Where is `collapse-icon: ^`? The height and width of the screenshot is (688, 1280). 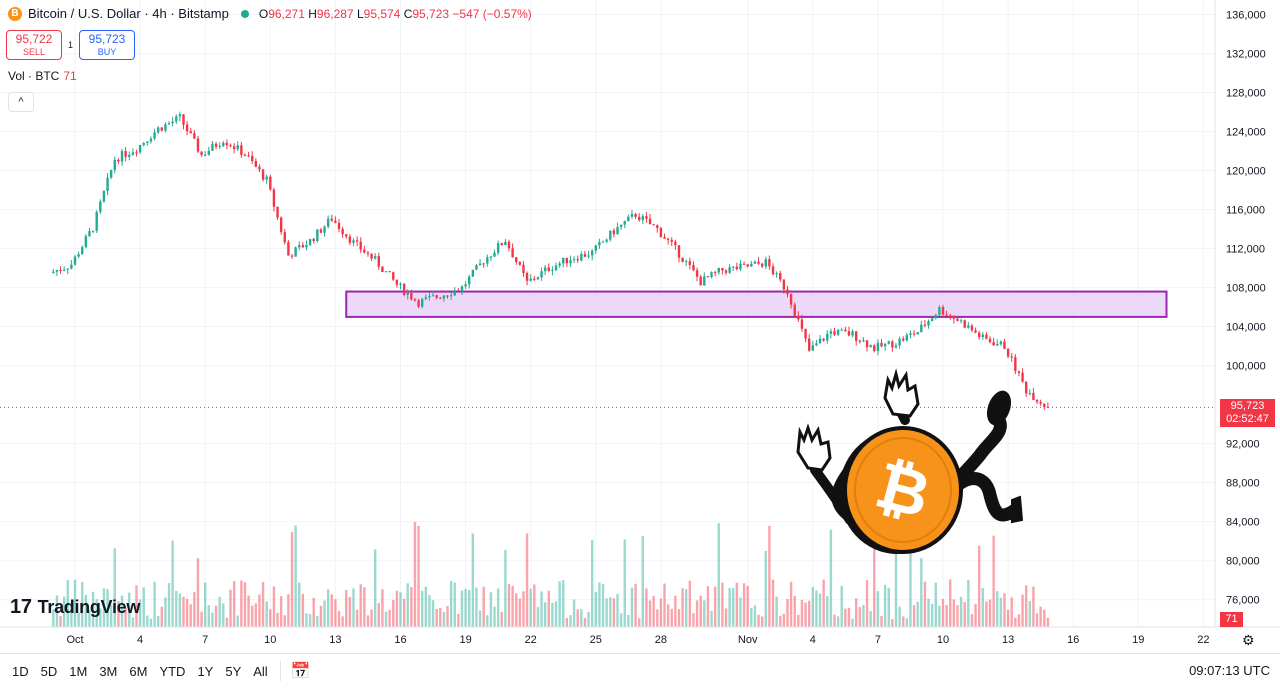 collapse-icon: ^ is located at coordinates (21, 102).